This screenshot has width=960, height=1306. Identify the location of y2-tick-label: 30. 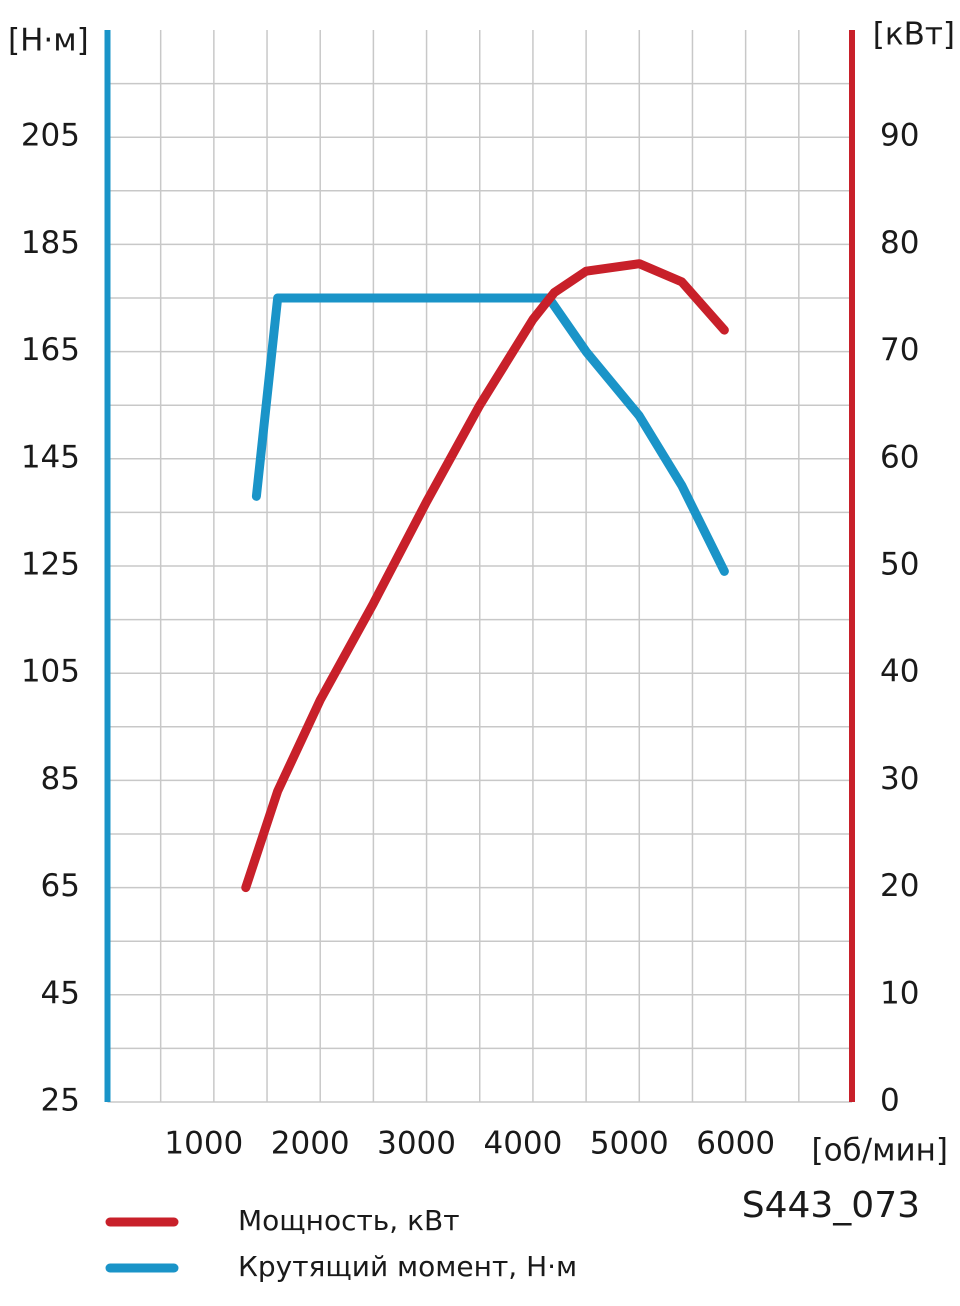
(899, 779).